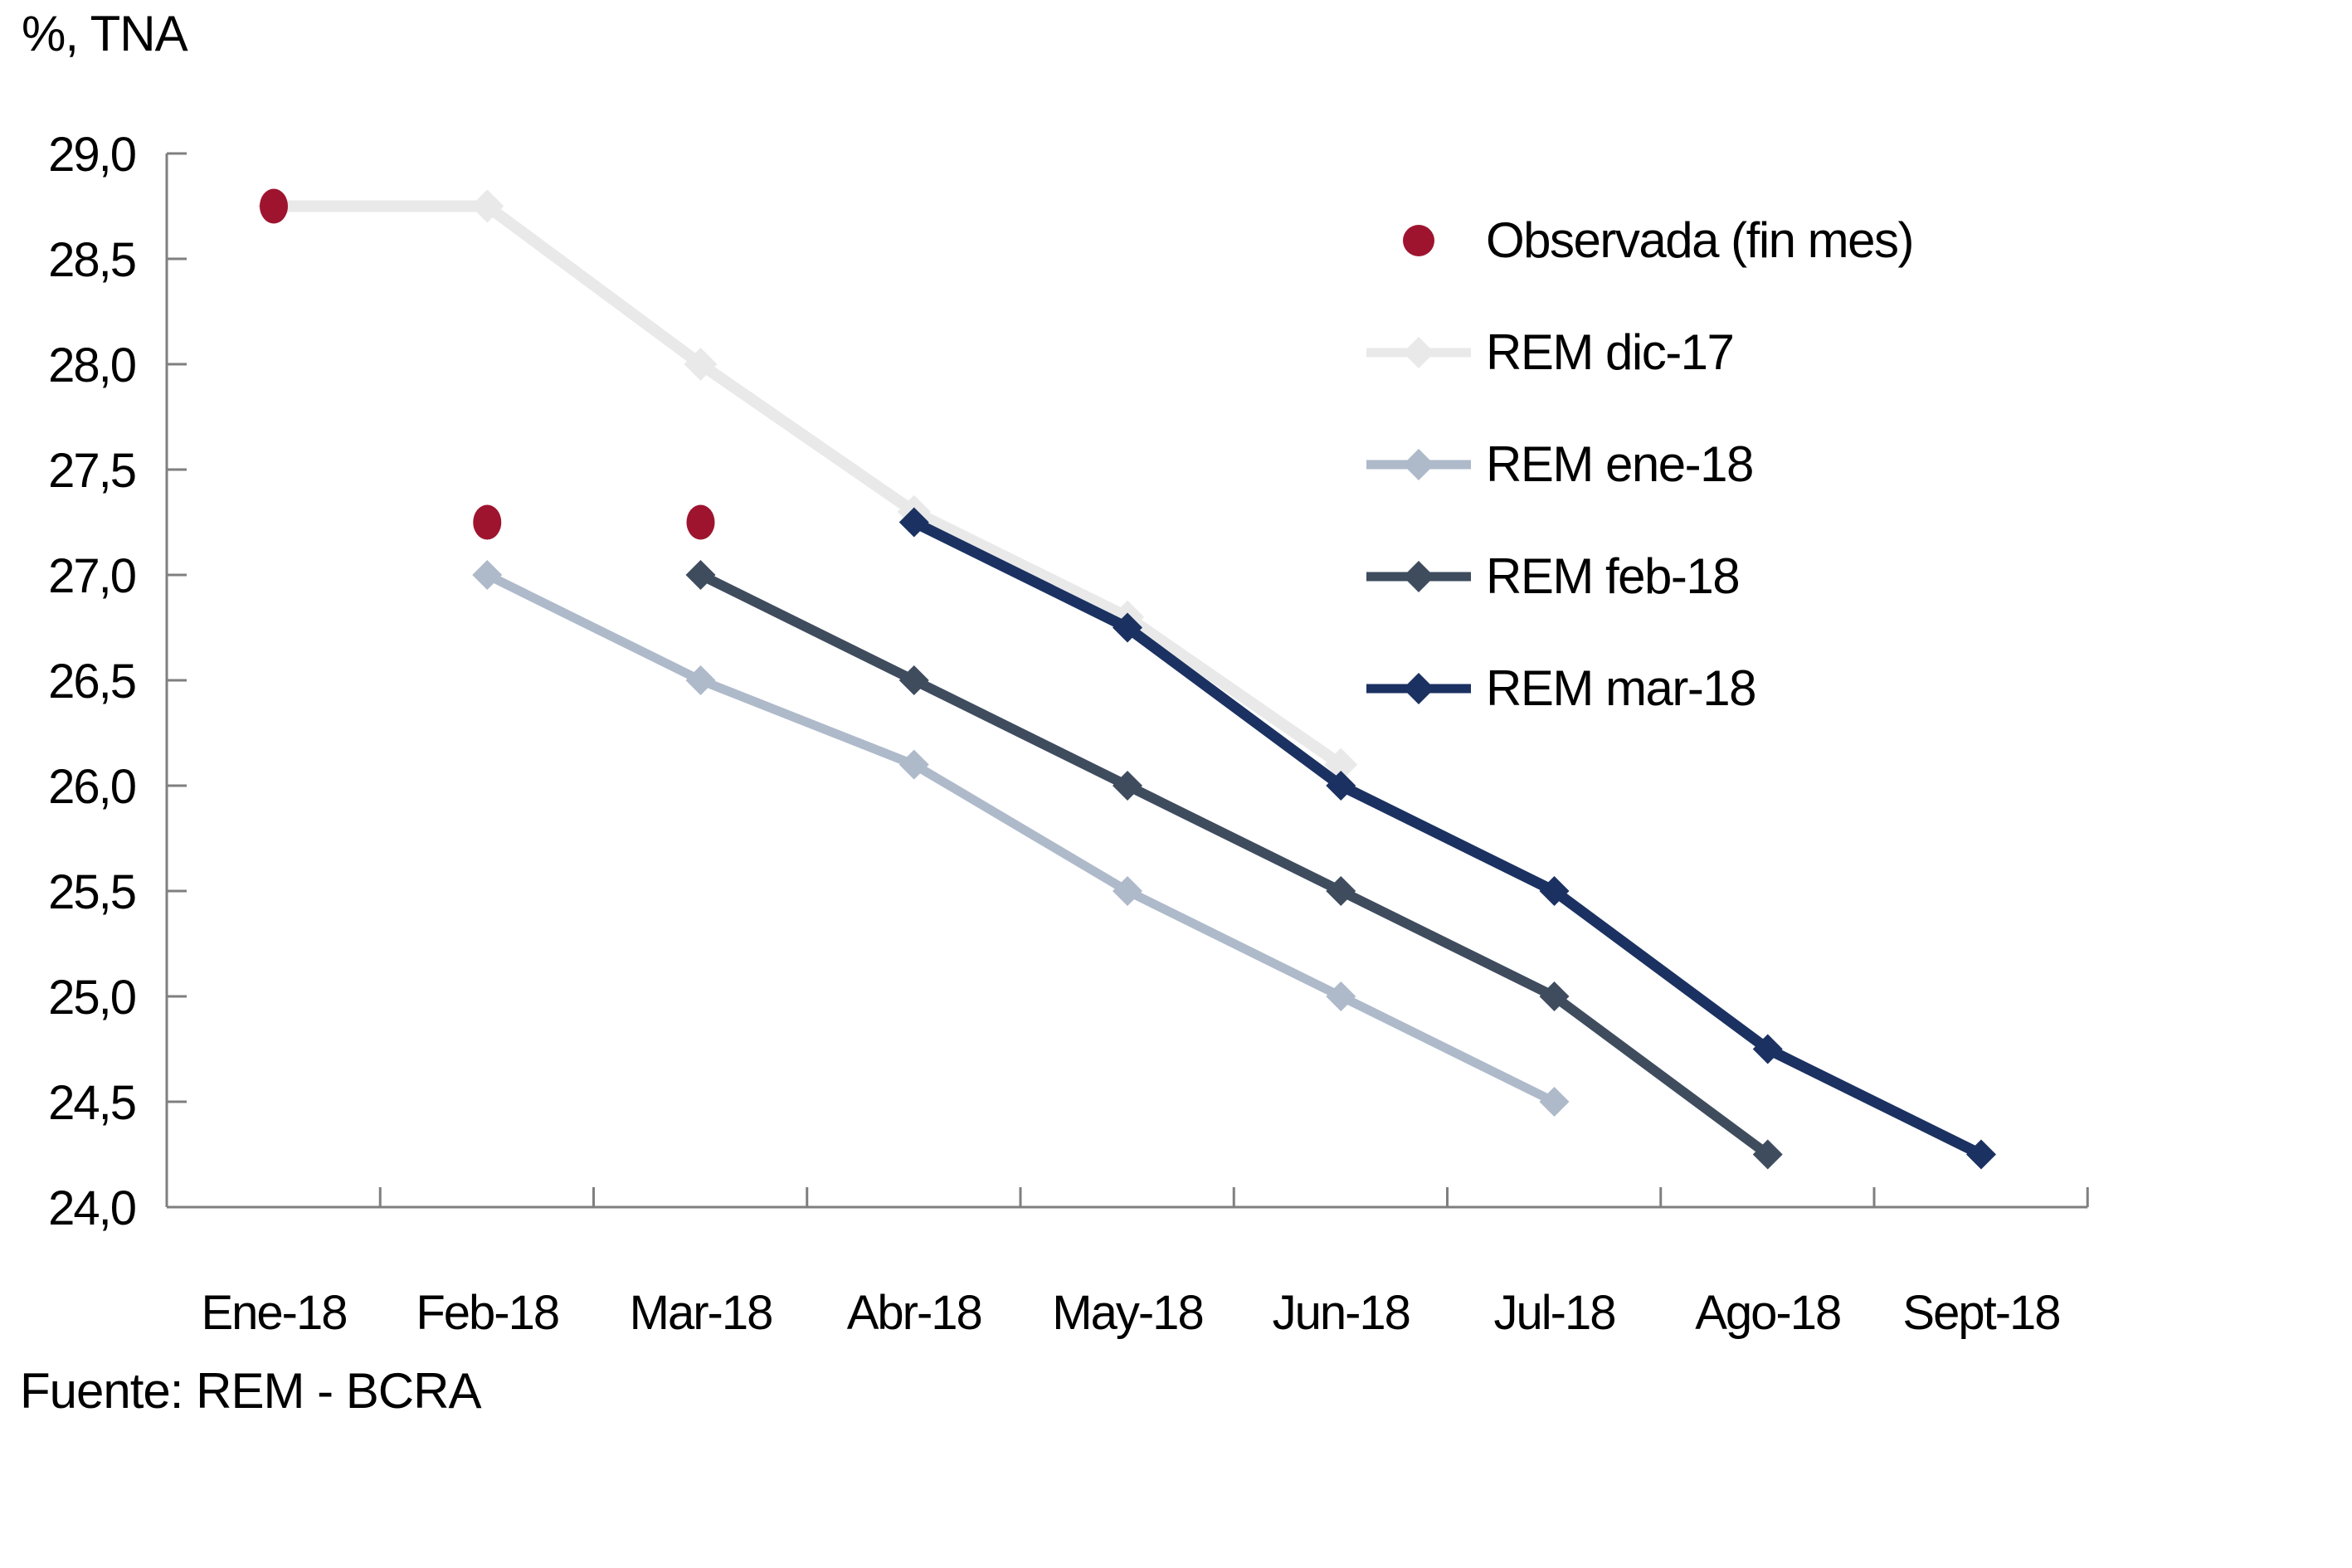 The height and width of the screenshot is (1568, 2352). I want to click on legend-label: Observada (fin mes), so click(1700, 240).